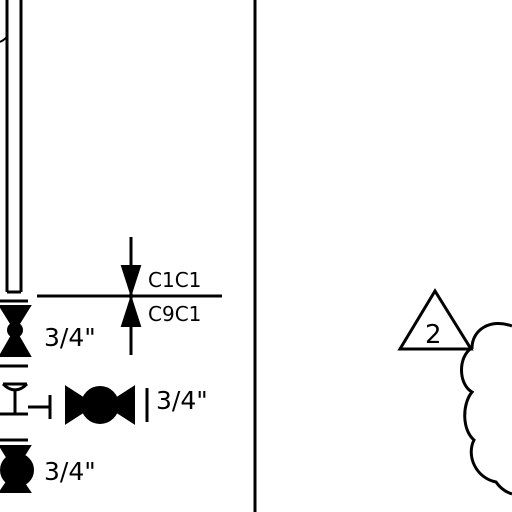 Image resolution: width=512 pixels, height=512 pixels. What do you see at coordinates (70, 471) in the screenshot?
I see `valve-size-label-lower: 3/4"` at bounding box center [70, 471].